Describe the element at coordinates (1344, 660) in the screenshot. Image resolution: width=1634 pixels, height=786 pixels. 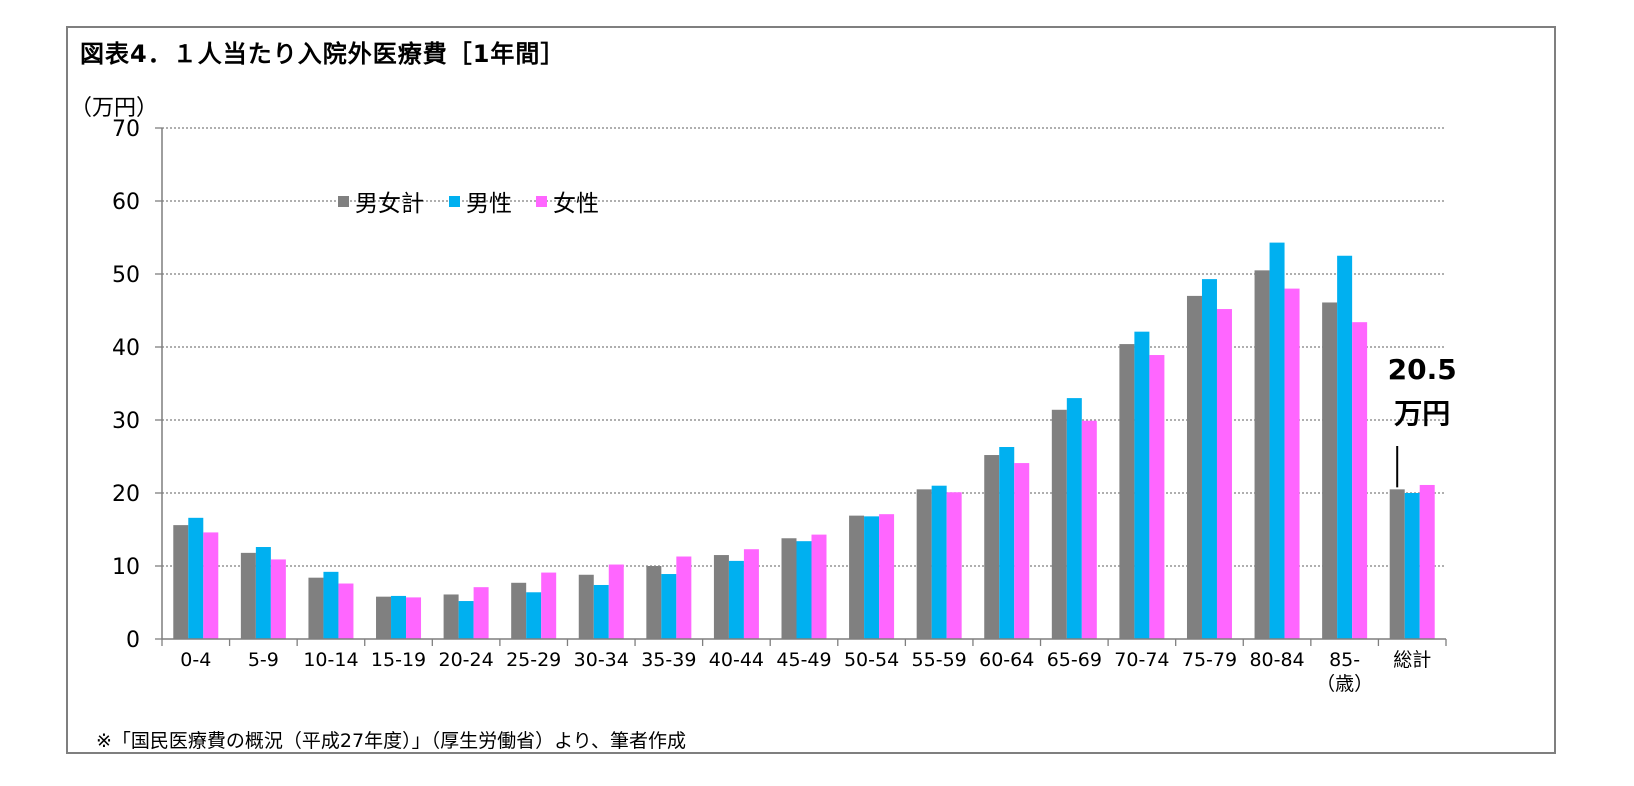
I see `x-tick-label: 85-` at that location.